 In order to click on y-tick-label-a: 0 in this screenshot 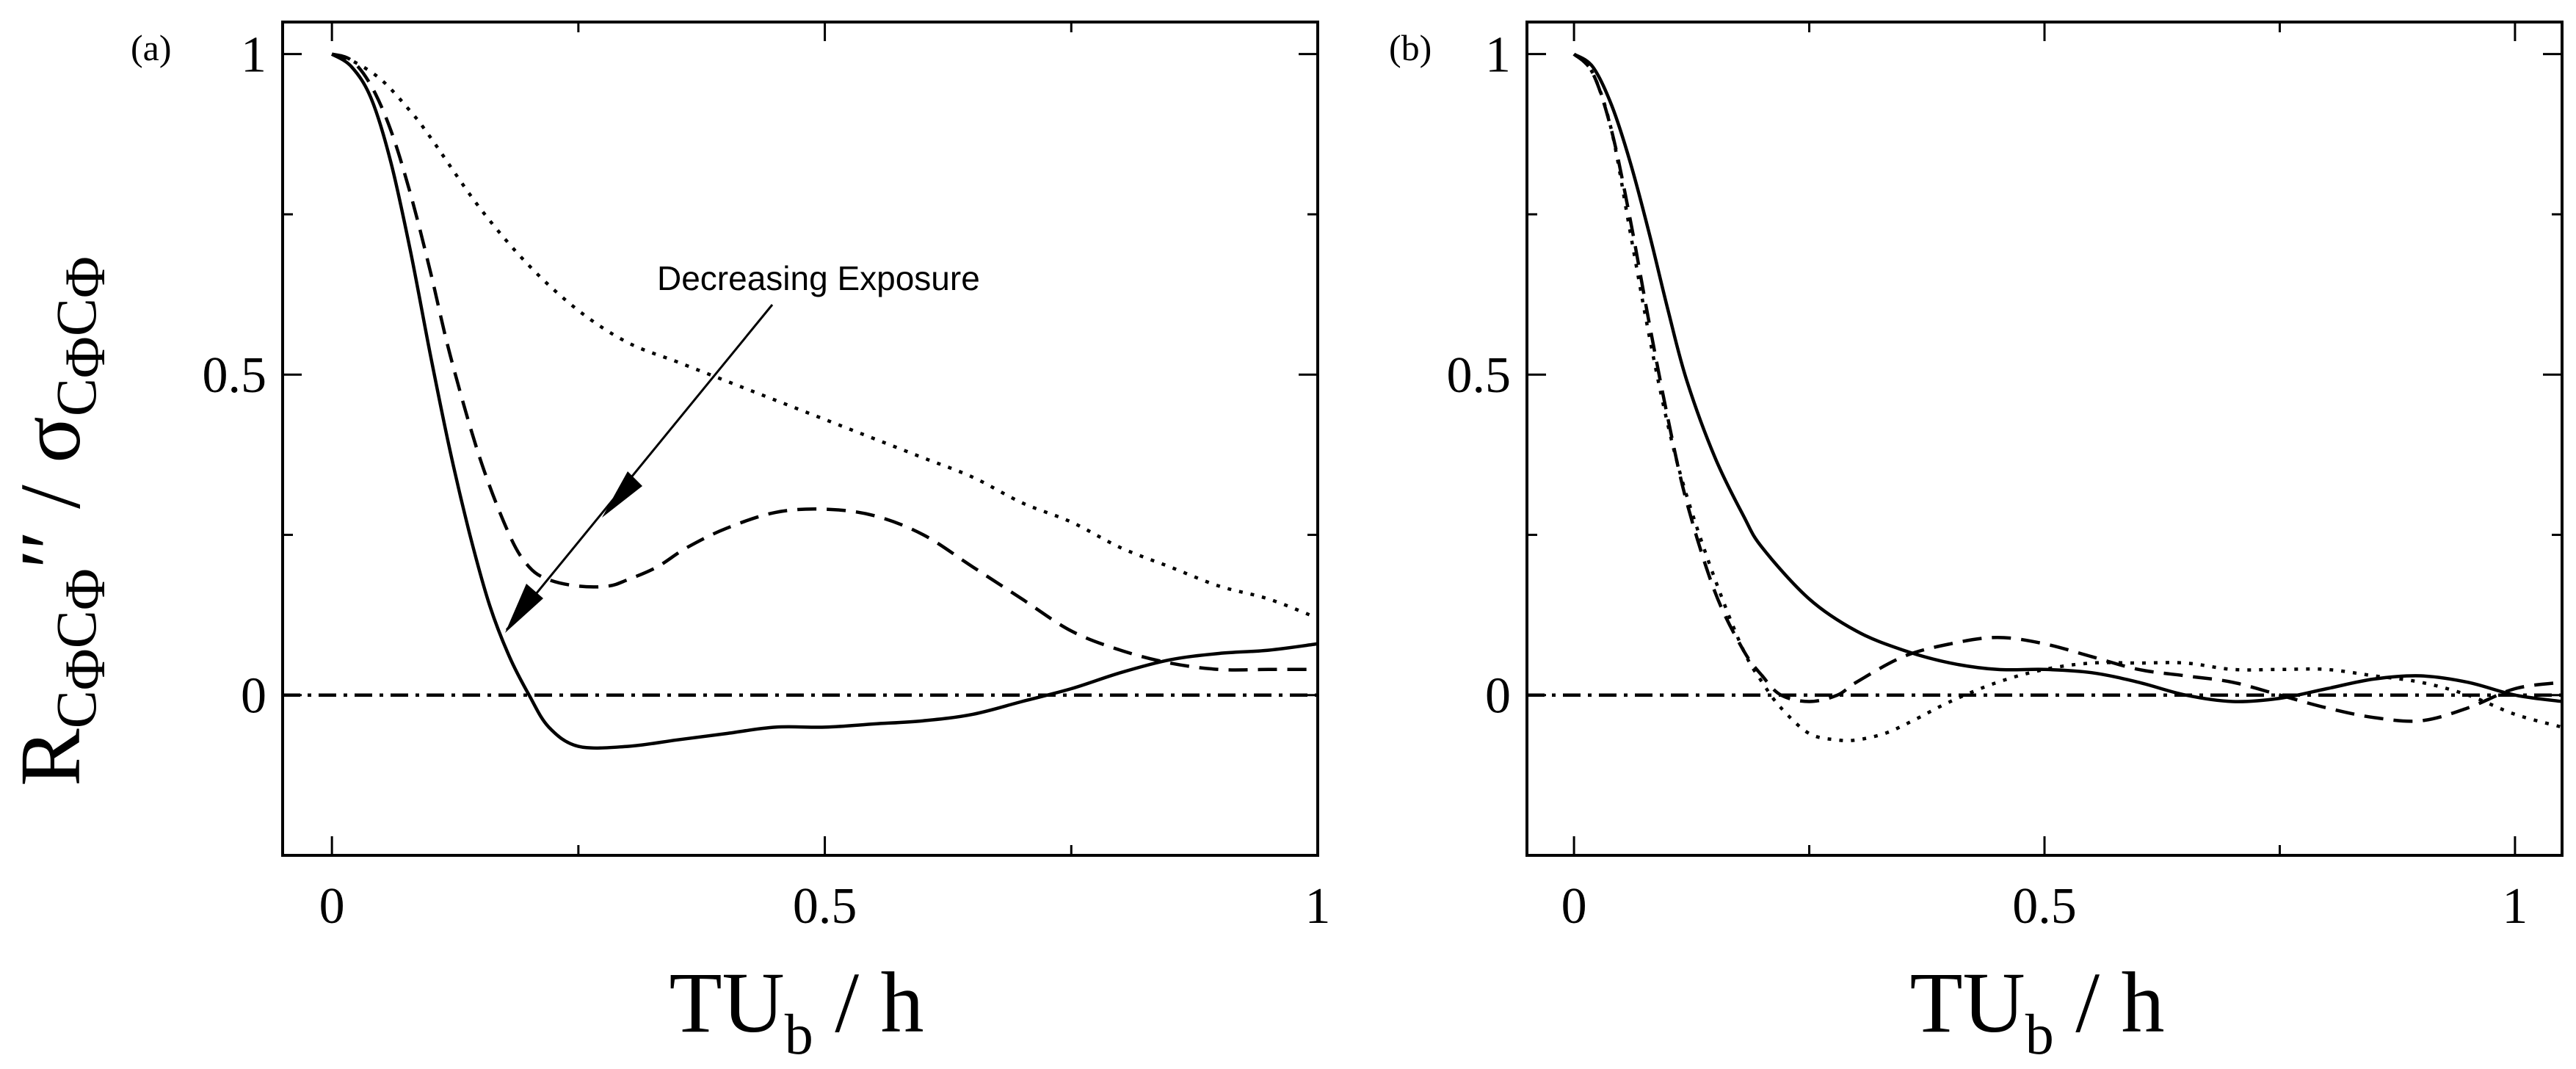, I will do `click(254, 696)`.